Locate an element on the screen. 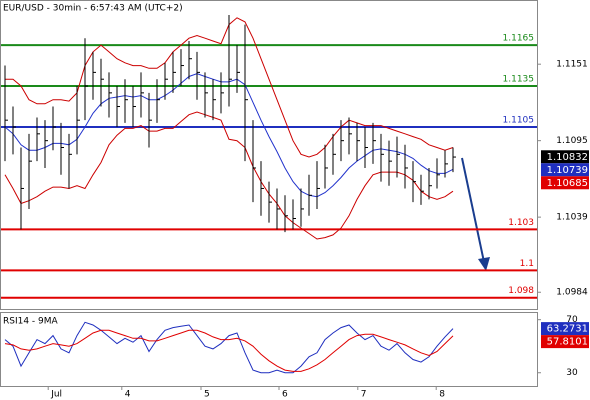 Image resolution: width=590 pixels, height=400 pixels. level-label: 1.1165 is located at coordinates (519, 39).